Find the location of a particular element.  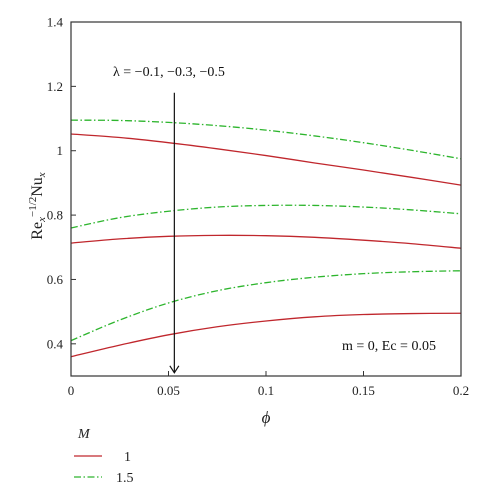

legend: M 1 1.5 is located at coordinates (104, 456).